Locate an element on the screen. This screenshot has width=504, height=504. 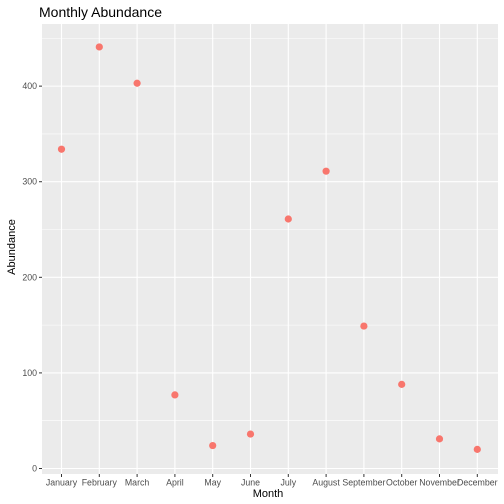
x-tick-label: September is located at coordinates (363, 483).